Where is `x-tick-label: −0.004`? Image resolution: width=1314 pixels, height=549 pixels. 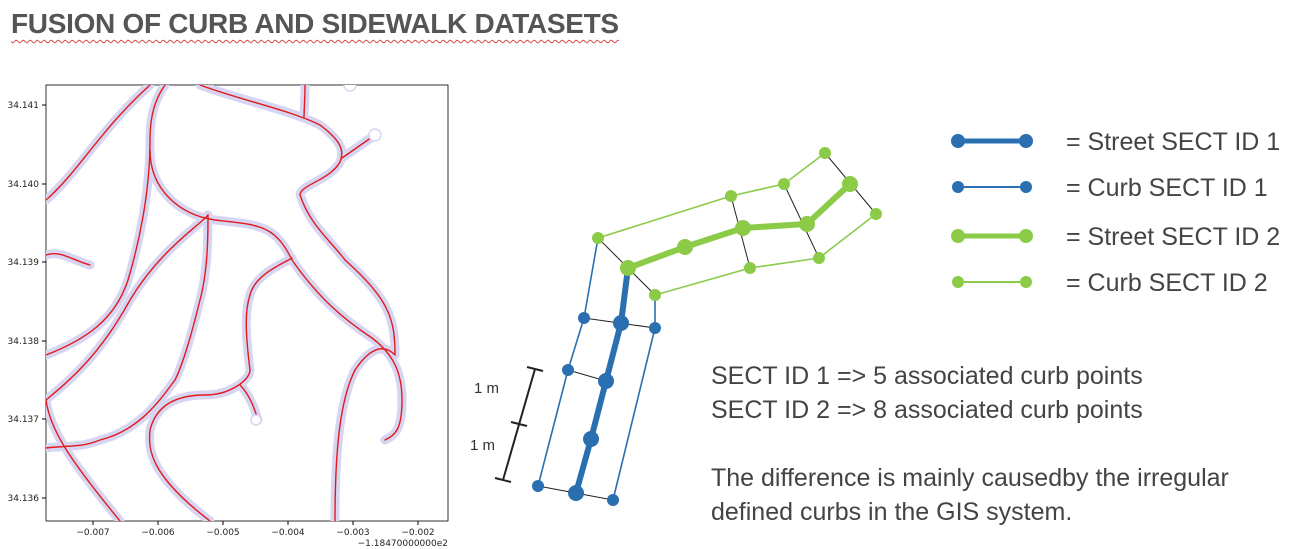 x-tick-label: −0.004 is located at coordinates (288, 533).